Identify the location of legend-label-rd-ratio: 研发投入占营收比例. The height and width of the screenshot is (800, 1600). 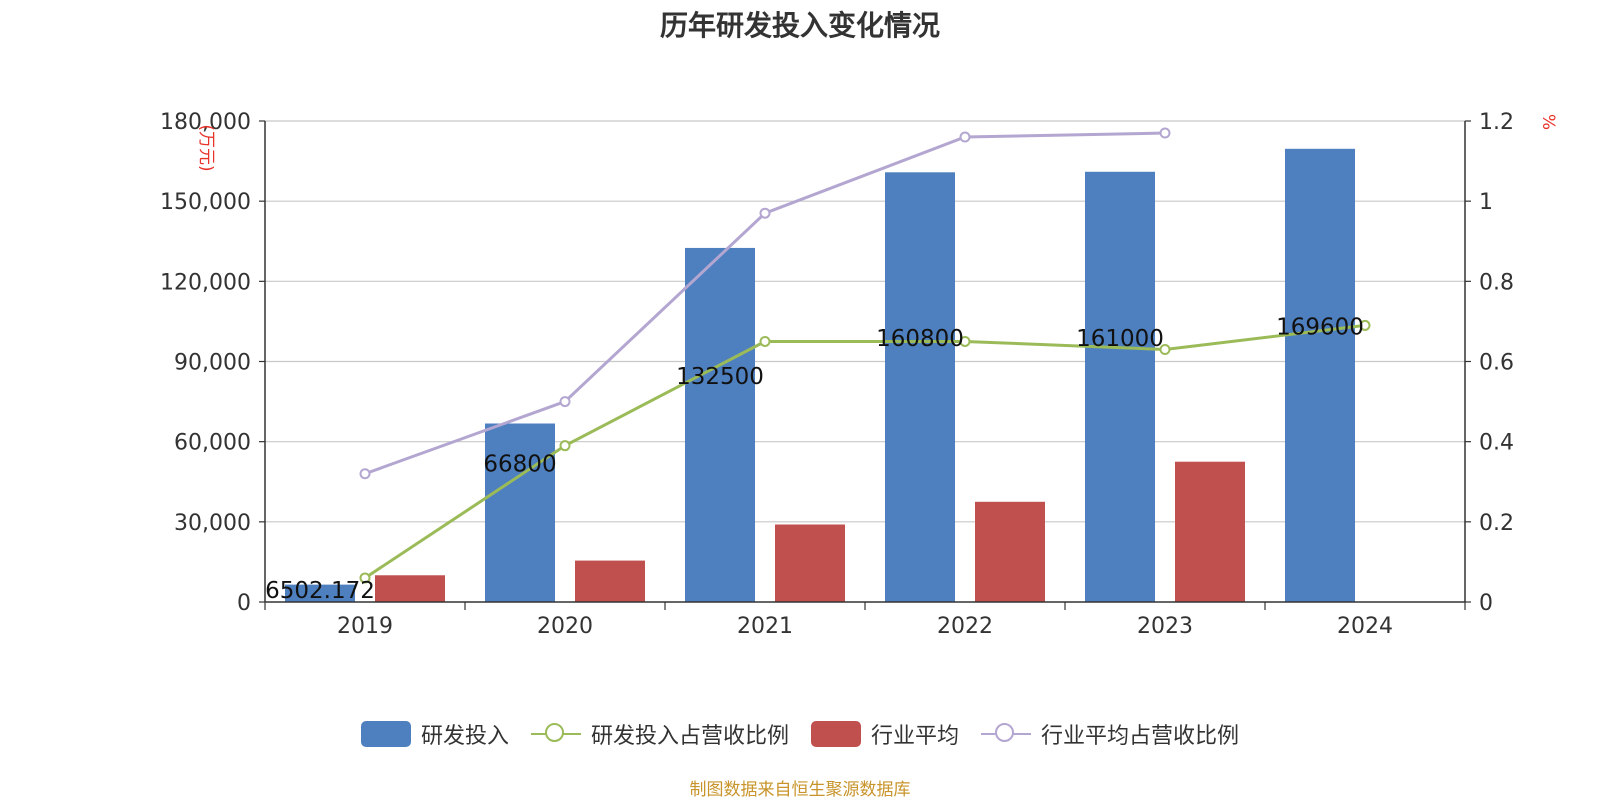
(689, 736).